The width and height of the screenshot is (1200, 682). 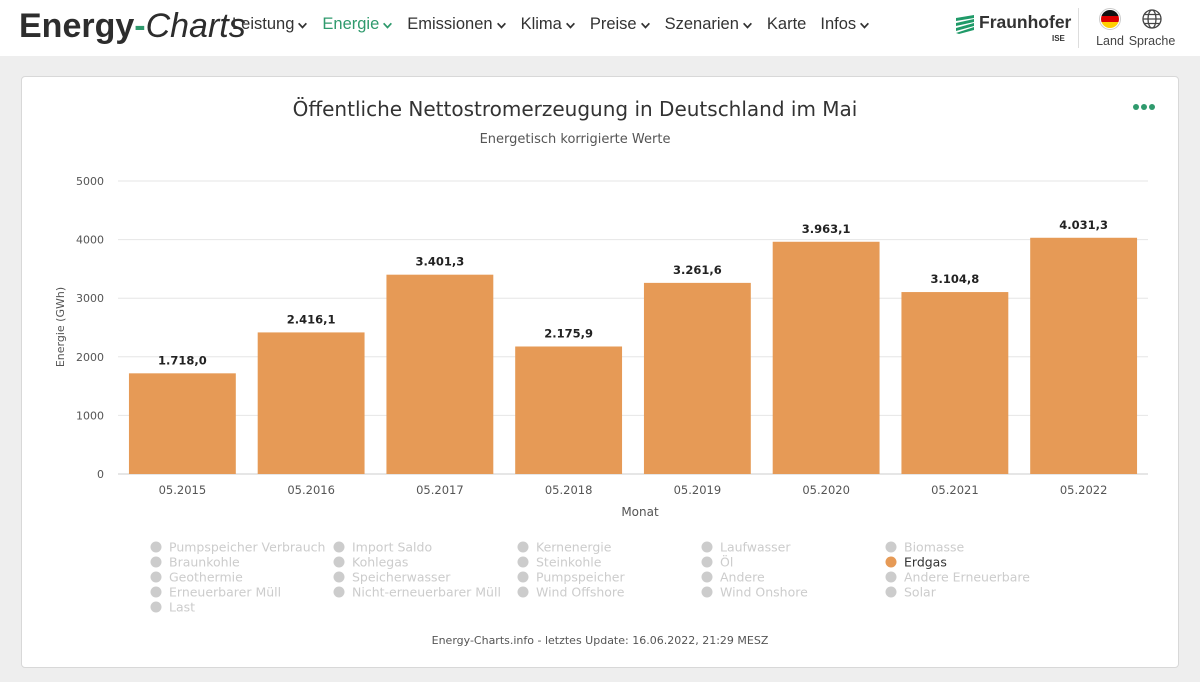 I want to click on legend-item: Nicht-erneuerbarer Müll, so click(x=417, y=592).